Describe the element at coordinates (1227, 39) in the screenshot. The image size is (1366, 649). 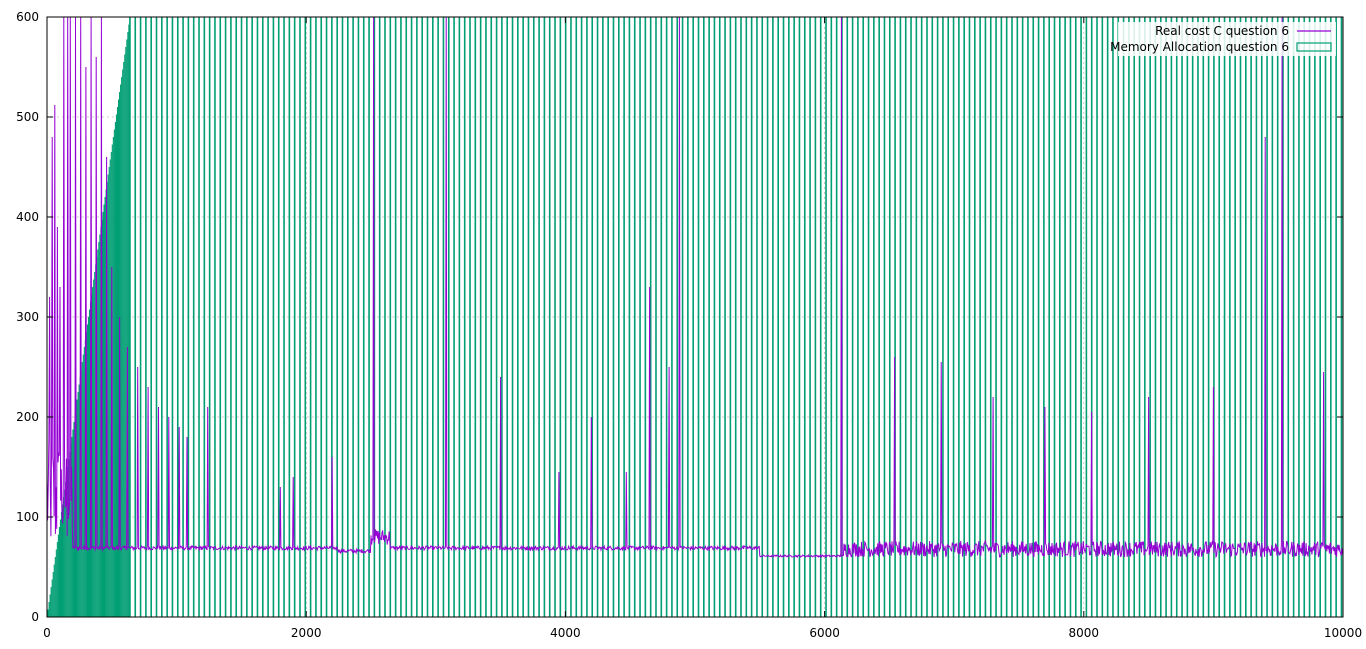
I see `legend-background` at that location.